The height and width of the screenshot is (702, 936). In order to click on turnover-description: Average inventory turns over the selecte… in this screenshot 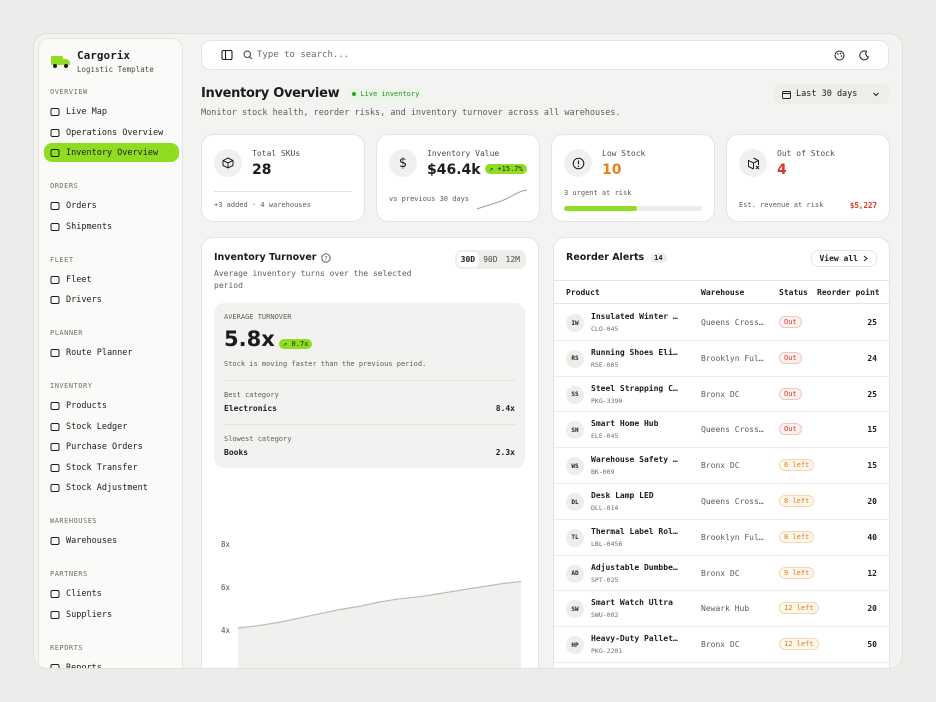, I will do `click(313, 279)`.